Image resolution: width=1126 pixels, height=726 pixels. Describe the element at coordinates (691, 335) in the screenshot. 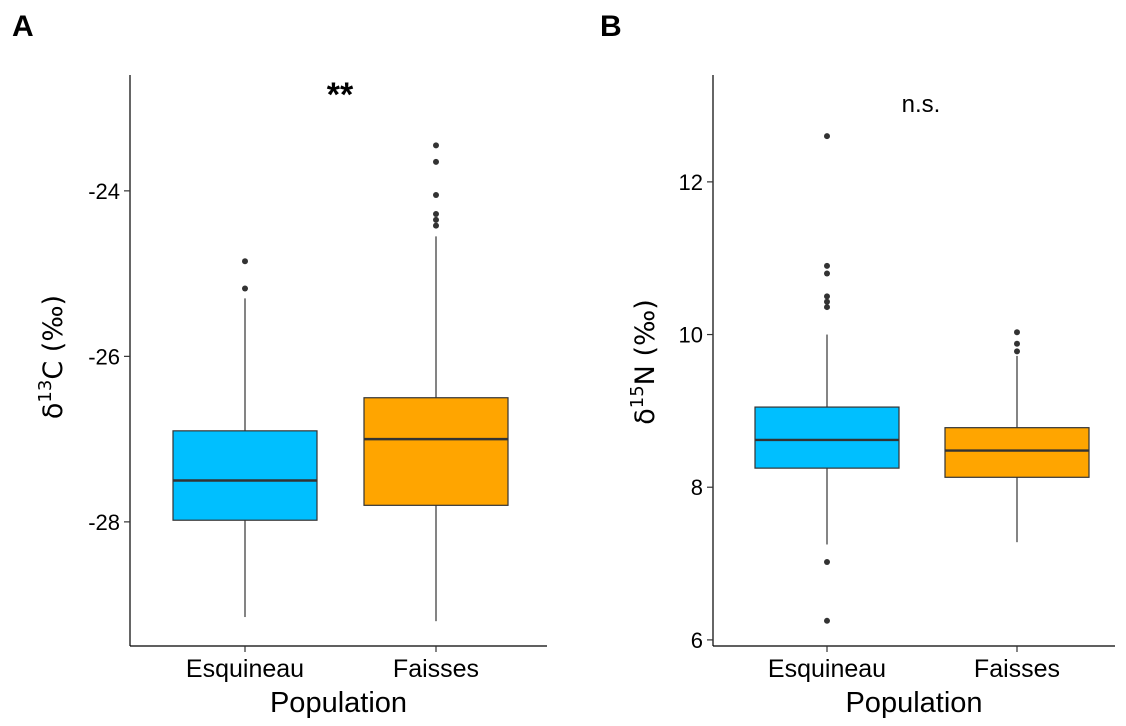

I see `y-tick-label: 10` at that location.